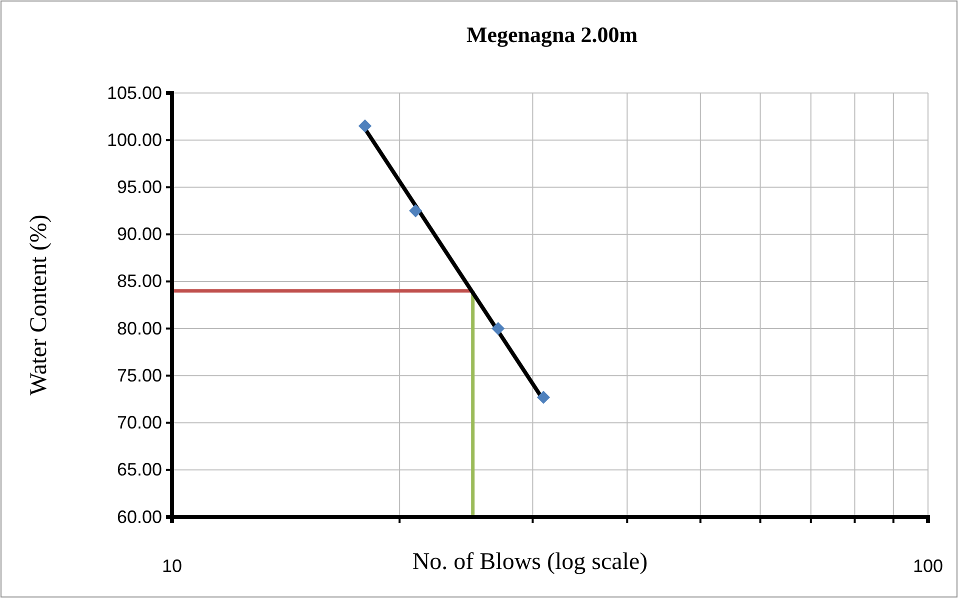 Image resolution: width=958 pixels, height=598 pixels. What do you see at coordinates (139, 470) in the screenshot?
I see `y-tick-label: 65.00` at bounding box center [139, 470].